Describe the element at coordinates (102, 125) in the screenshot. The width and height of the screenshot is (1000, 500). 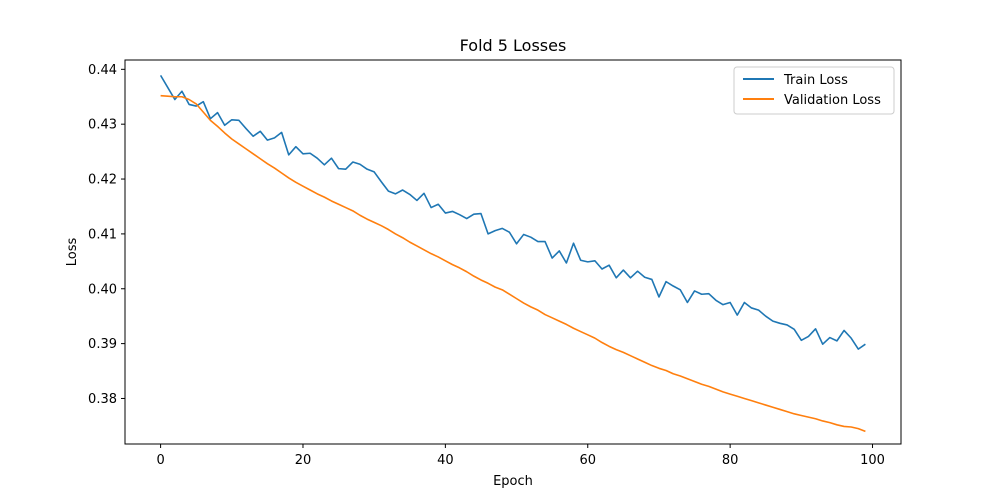
I see `y-tick-label: 0.43` at that location.